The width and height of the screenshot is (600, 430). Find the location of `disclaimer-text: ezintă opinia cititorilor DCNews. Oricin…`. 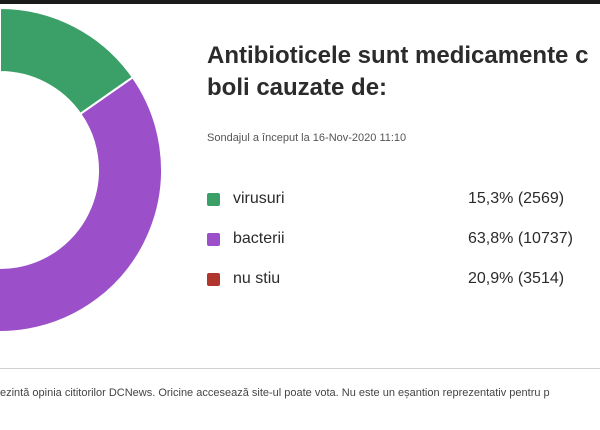

disclaimer-text: ezintă opinia cititorilor DCNews. Oricin… is located at coordinates (275, 393).